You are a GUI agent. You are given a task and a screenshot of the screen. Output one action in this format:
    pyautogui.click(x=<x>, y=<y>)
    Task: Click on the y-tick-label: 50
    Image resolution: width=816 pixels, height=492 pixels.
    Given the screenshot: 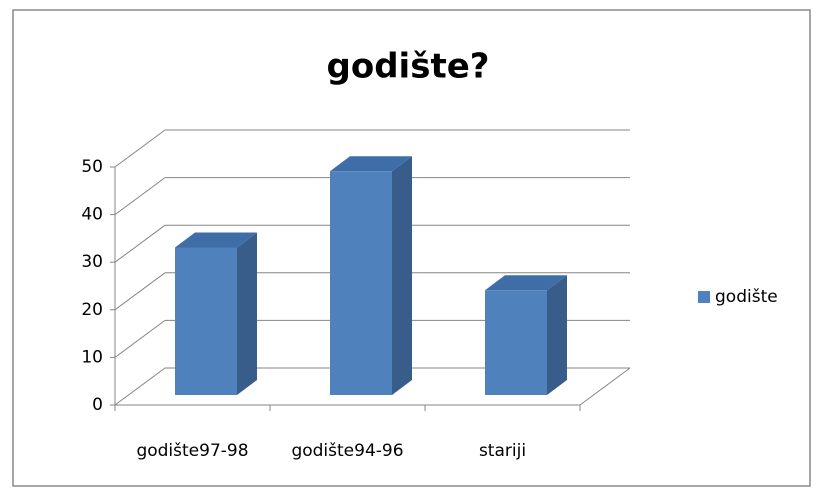 What is the action you would take?
    pyautogui.click(x=92, y=167)
    